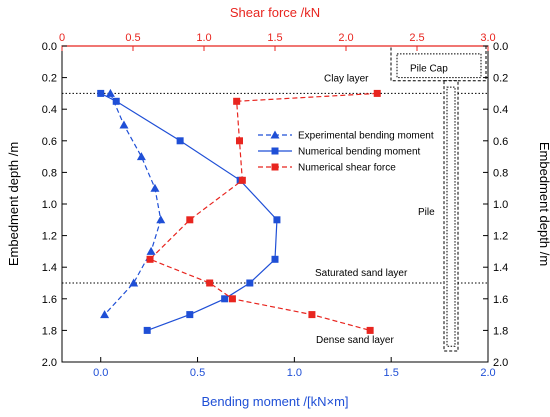 This screenshot has height=417, width=550. I want to click on top-tick-label: 0.5, so click(132, 38).